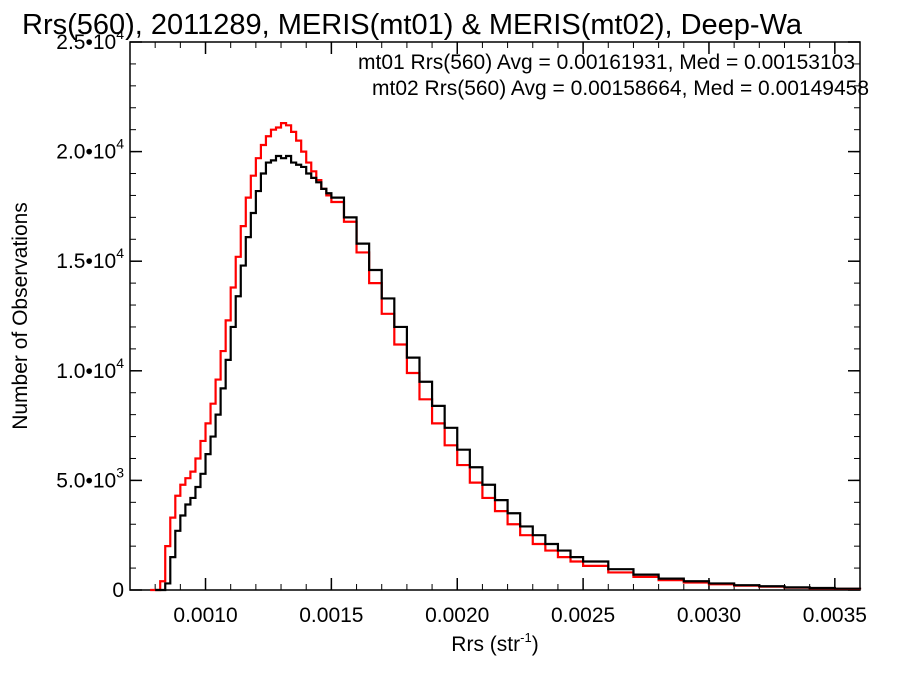  Describe the element at coordinates (118, 590) in the screenshot. I see `y-tick-label: 0` at that location.